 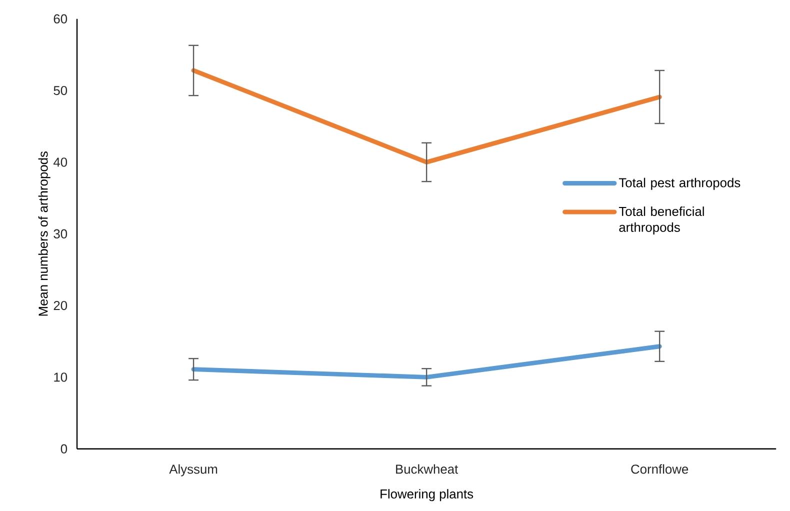 I want to click on legend-label: Total beneficial arthropods, so click(x=661, y=220).